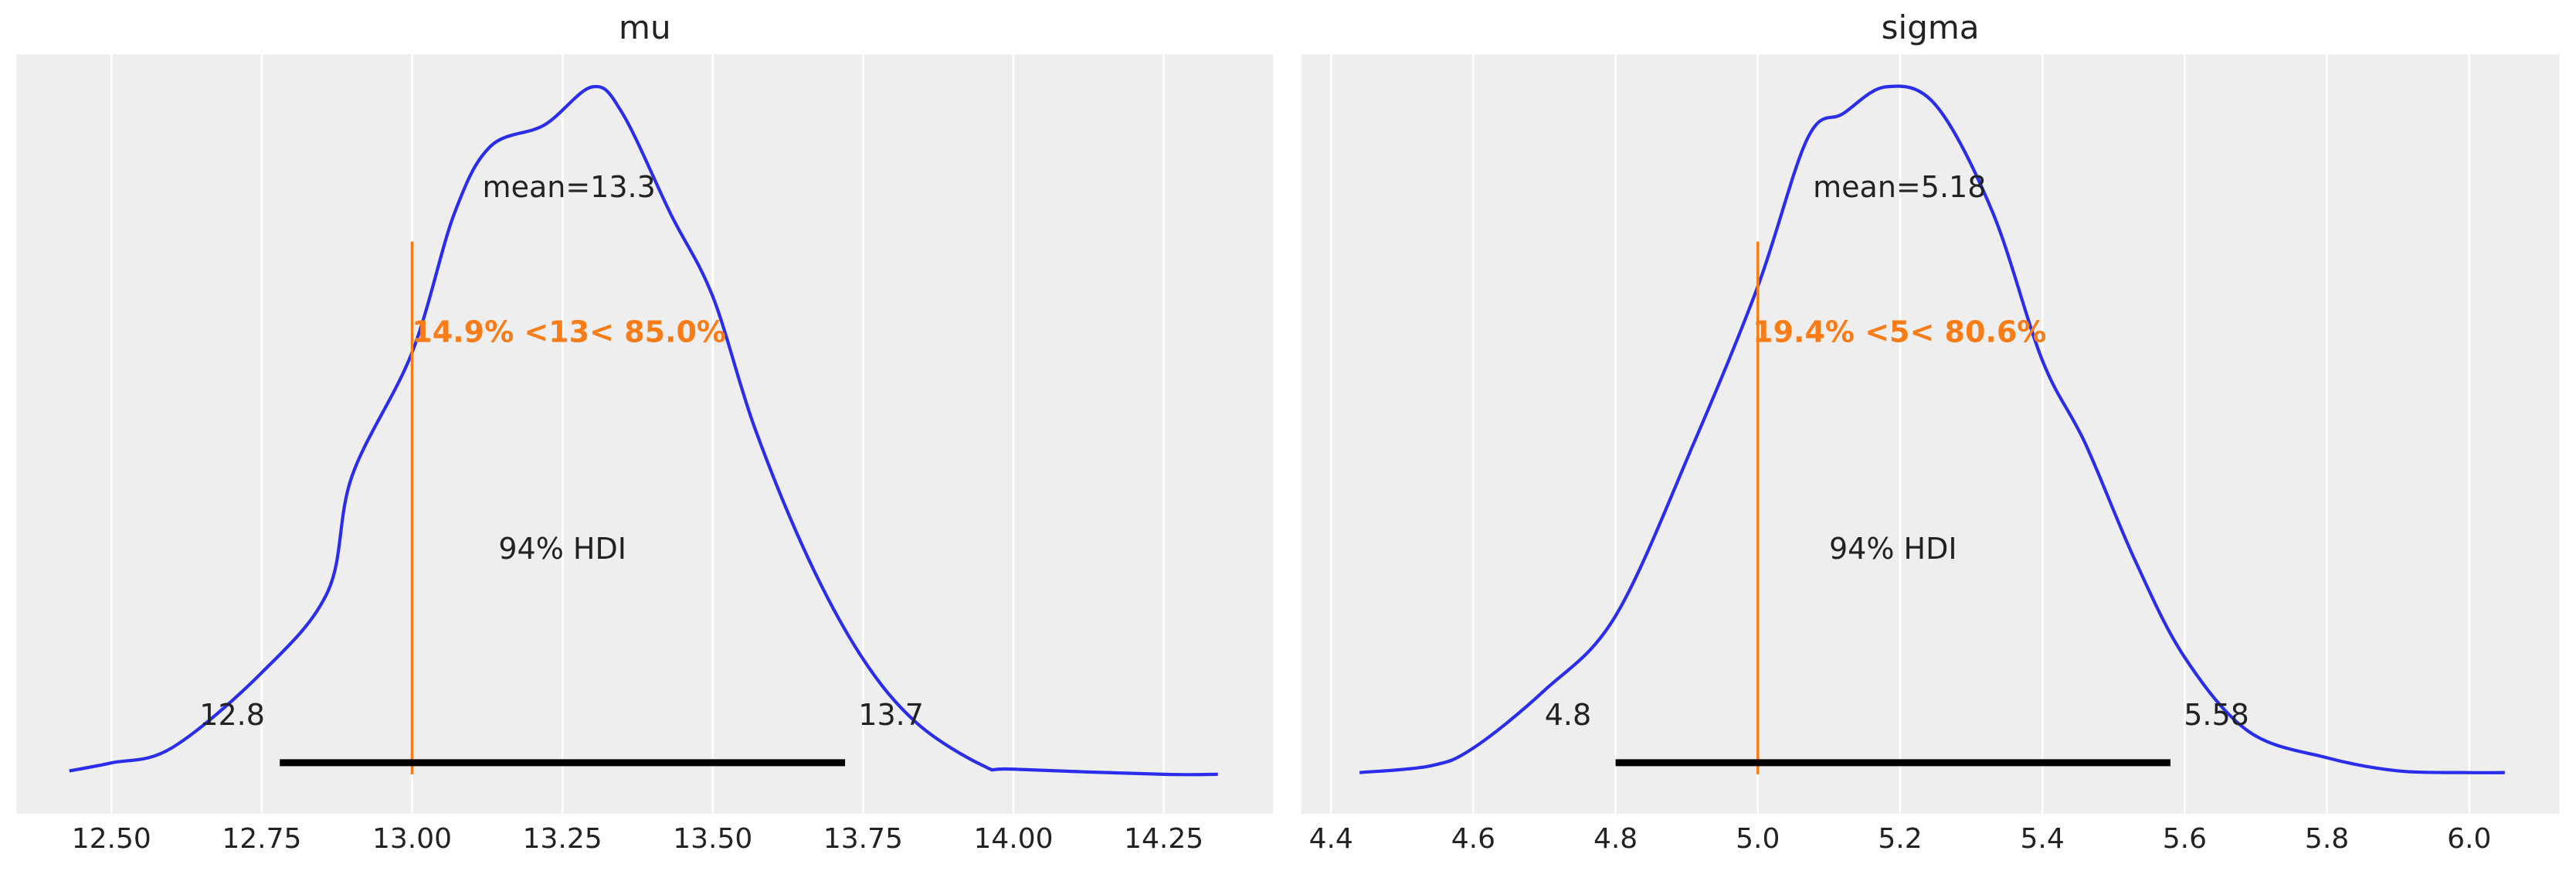 The width and height of the screenshot is (2576, 871). What do you see at coordinates (232, 715) in the screenshot?
I see `hdi-low-label: 12.8` at bounding box center [232, 715].